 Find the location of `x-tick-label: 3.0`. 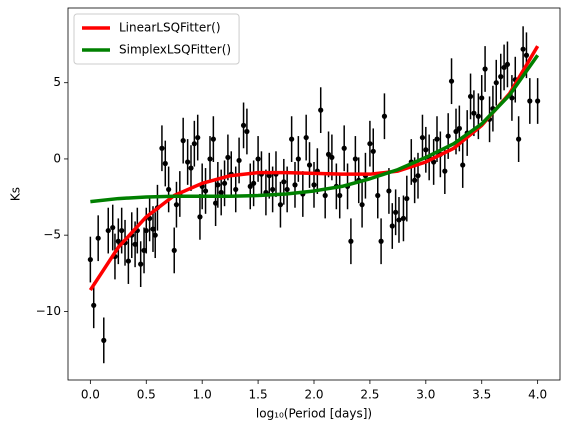

x-tick-label: 3.0 is located at coordinates (425, 395).